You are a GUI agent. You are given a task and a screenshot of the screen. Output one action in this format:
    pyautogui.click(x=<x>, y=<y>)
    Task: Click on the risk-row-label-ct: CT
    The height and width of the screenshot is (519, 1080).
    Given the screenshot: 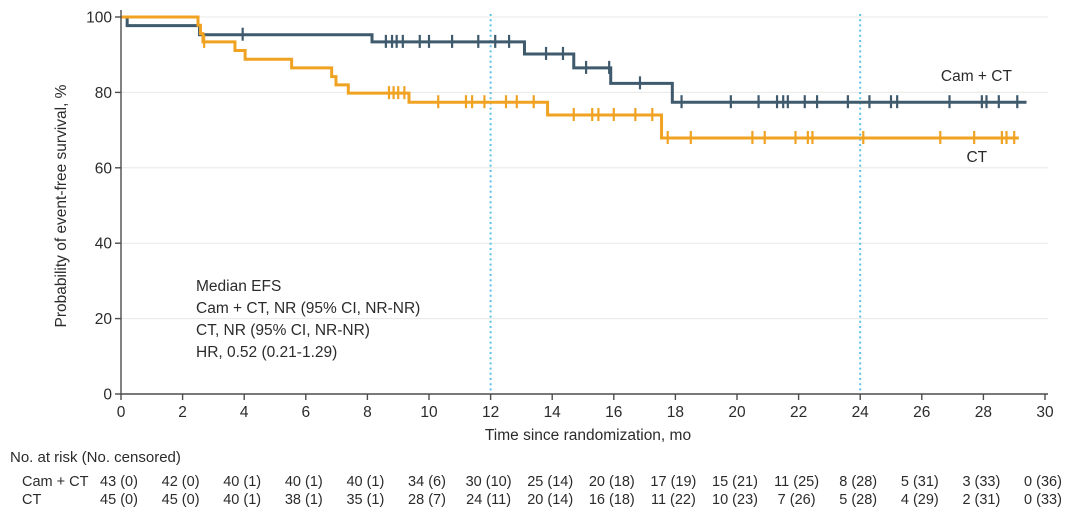 What is the action you would take?
    pyautogui.click(x=32, y=500)
    